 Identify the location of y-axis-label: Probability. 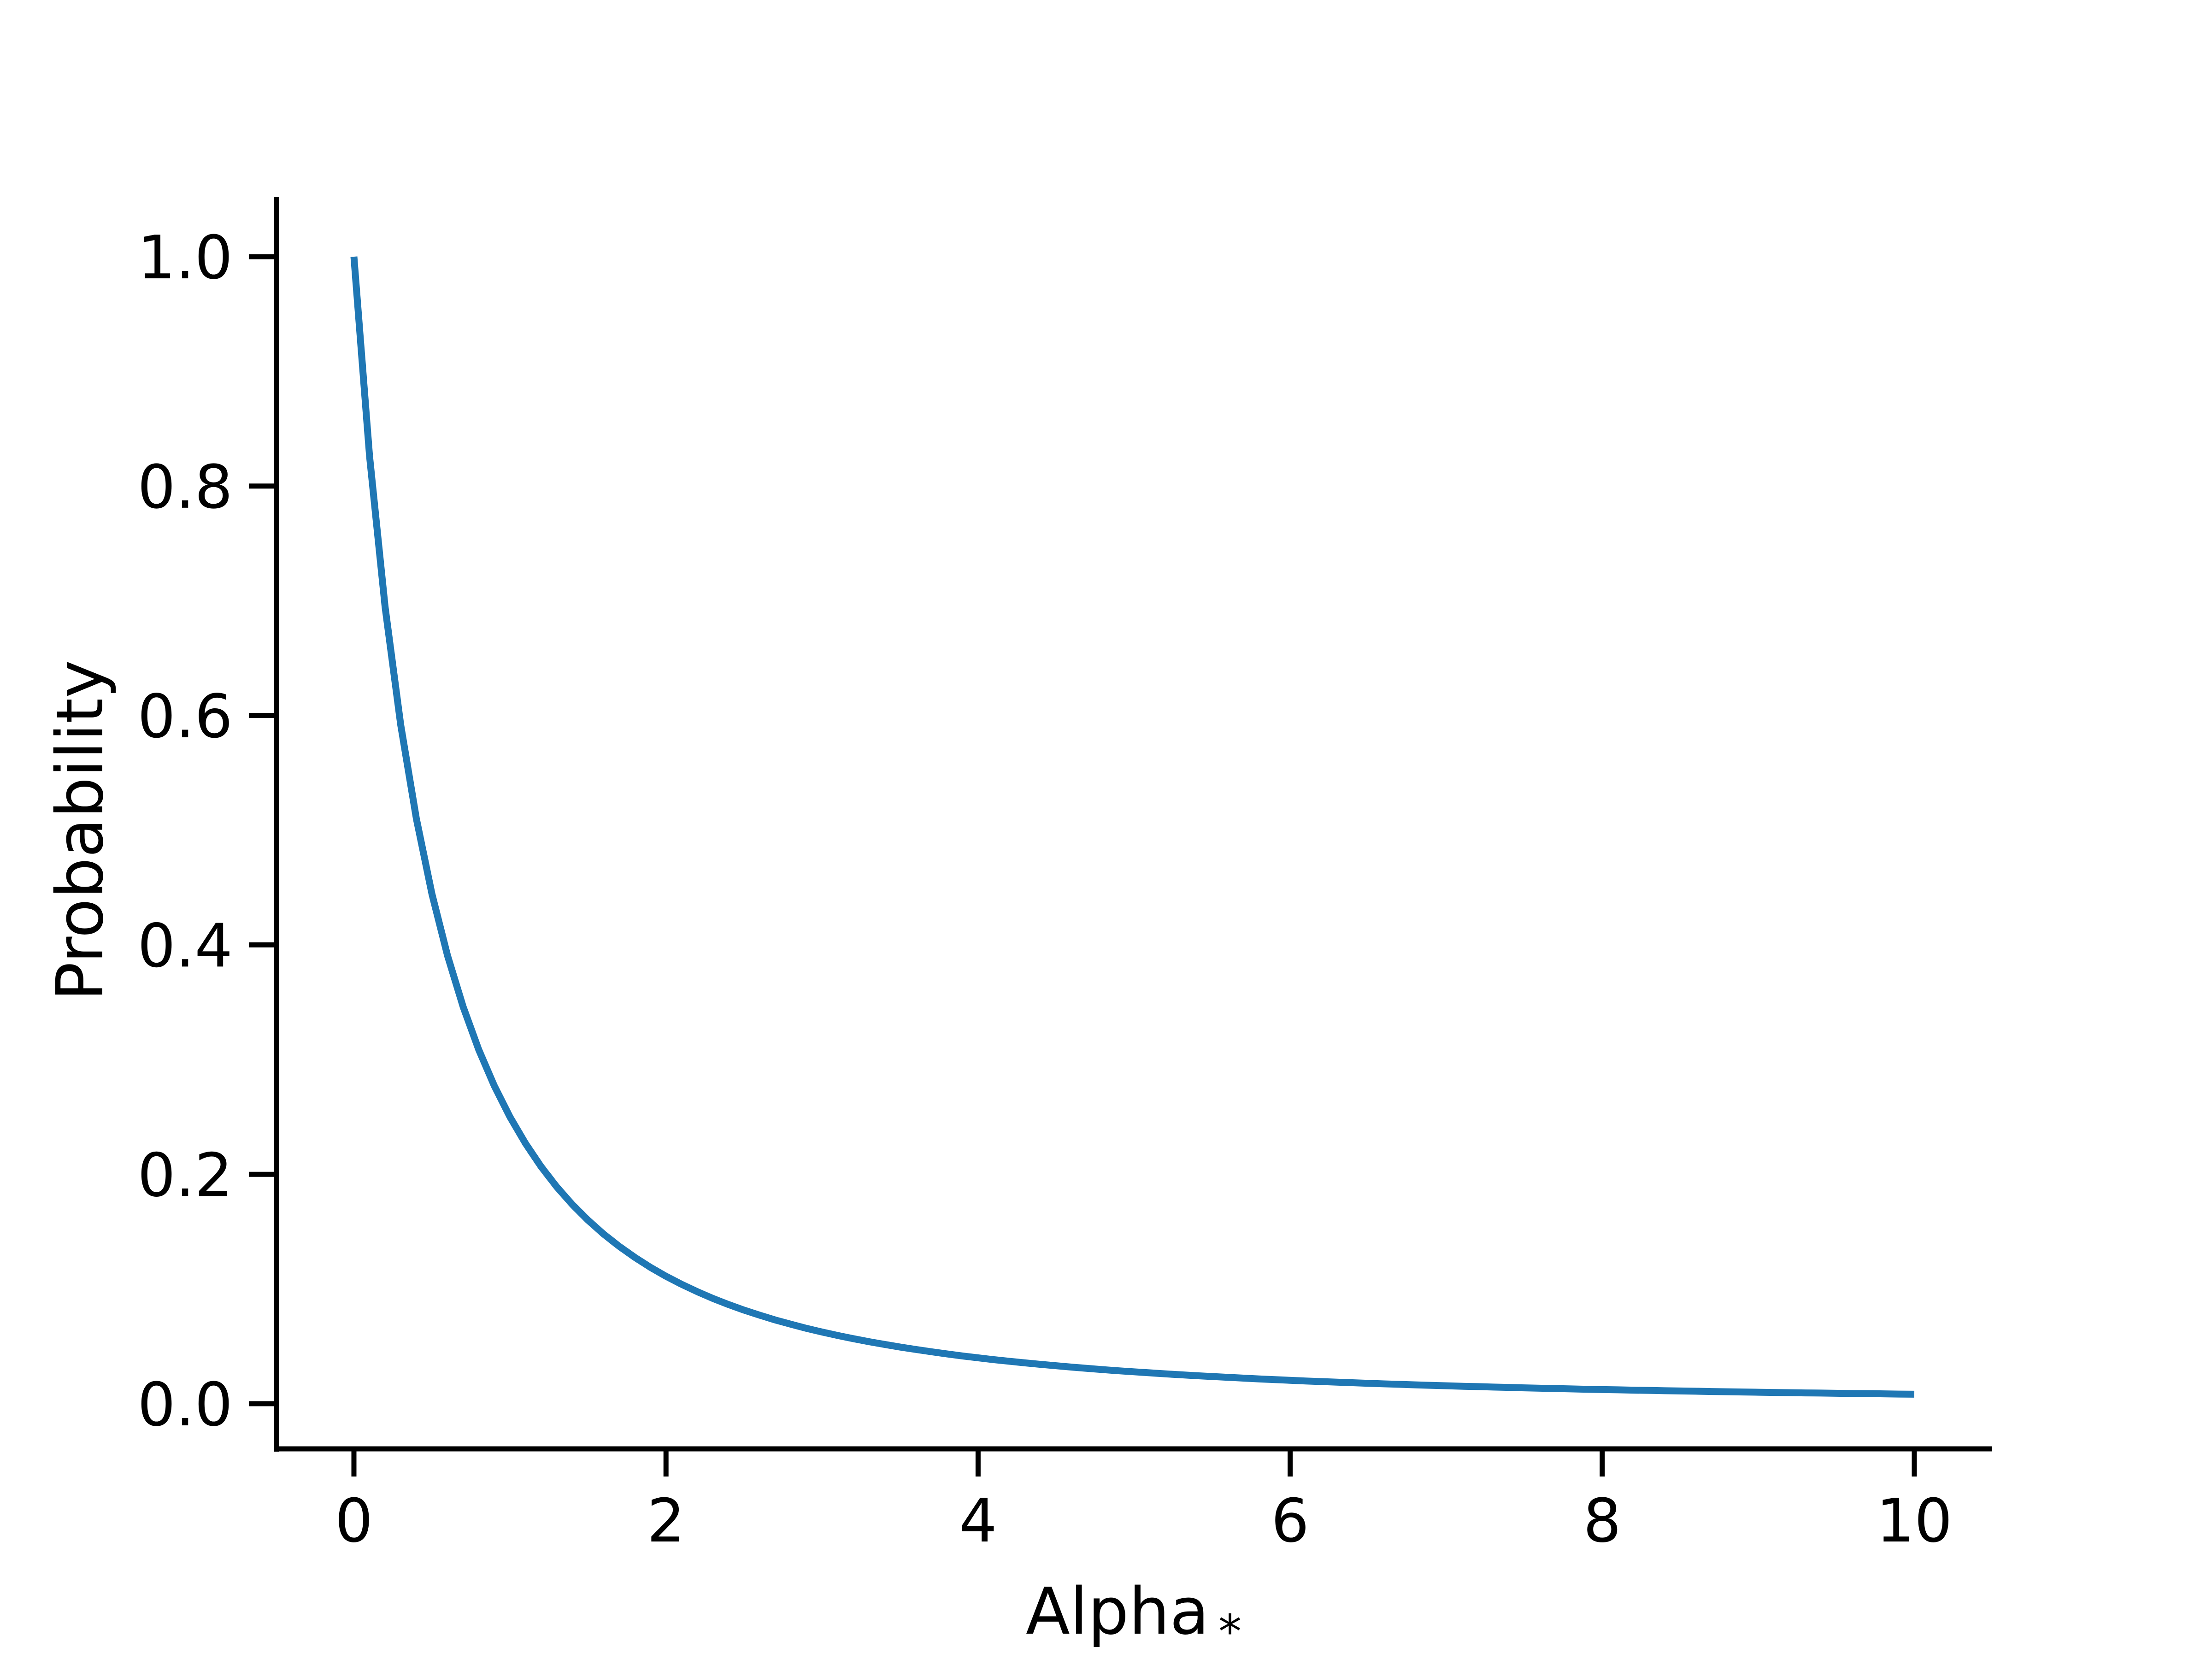
(80, 830).